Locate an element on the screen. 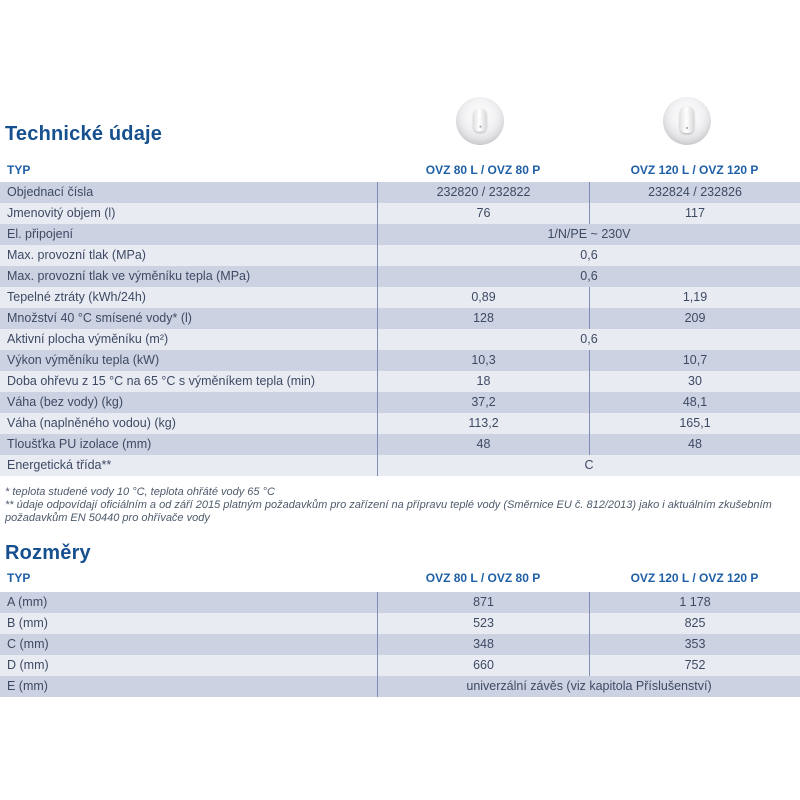  row-label: Tepelné ztráty (kWh/24h) is located at coordinates (76, 297).